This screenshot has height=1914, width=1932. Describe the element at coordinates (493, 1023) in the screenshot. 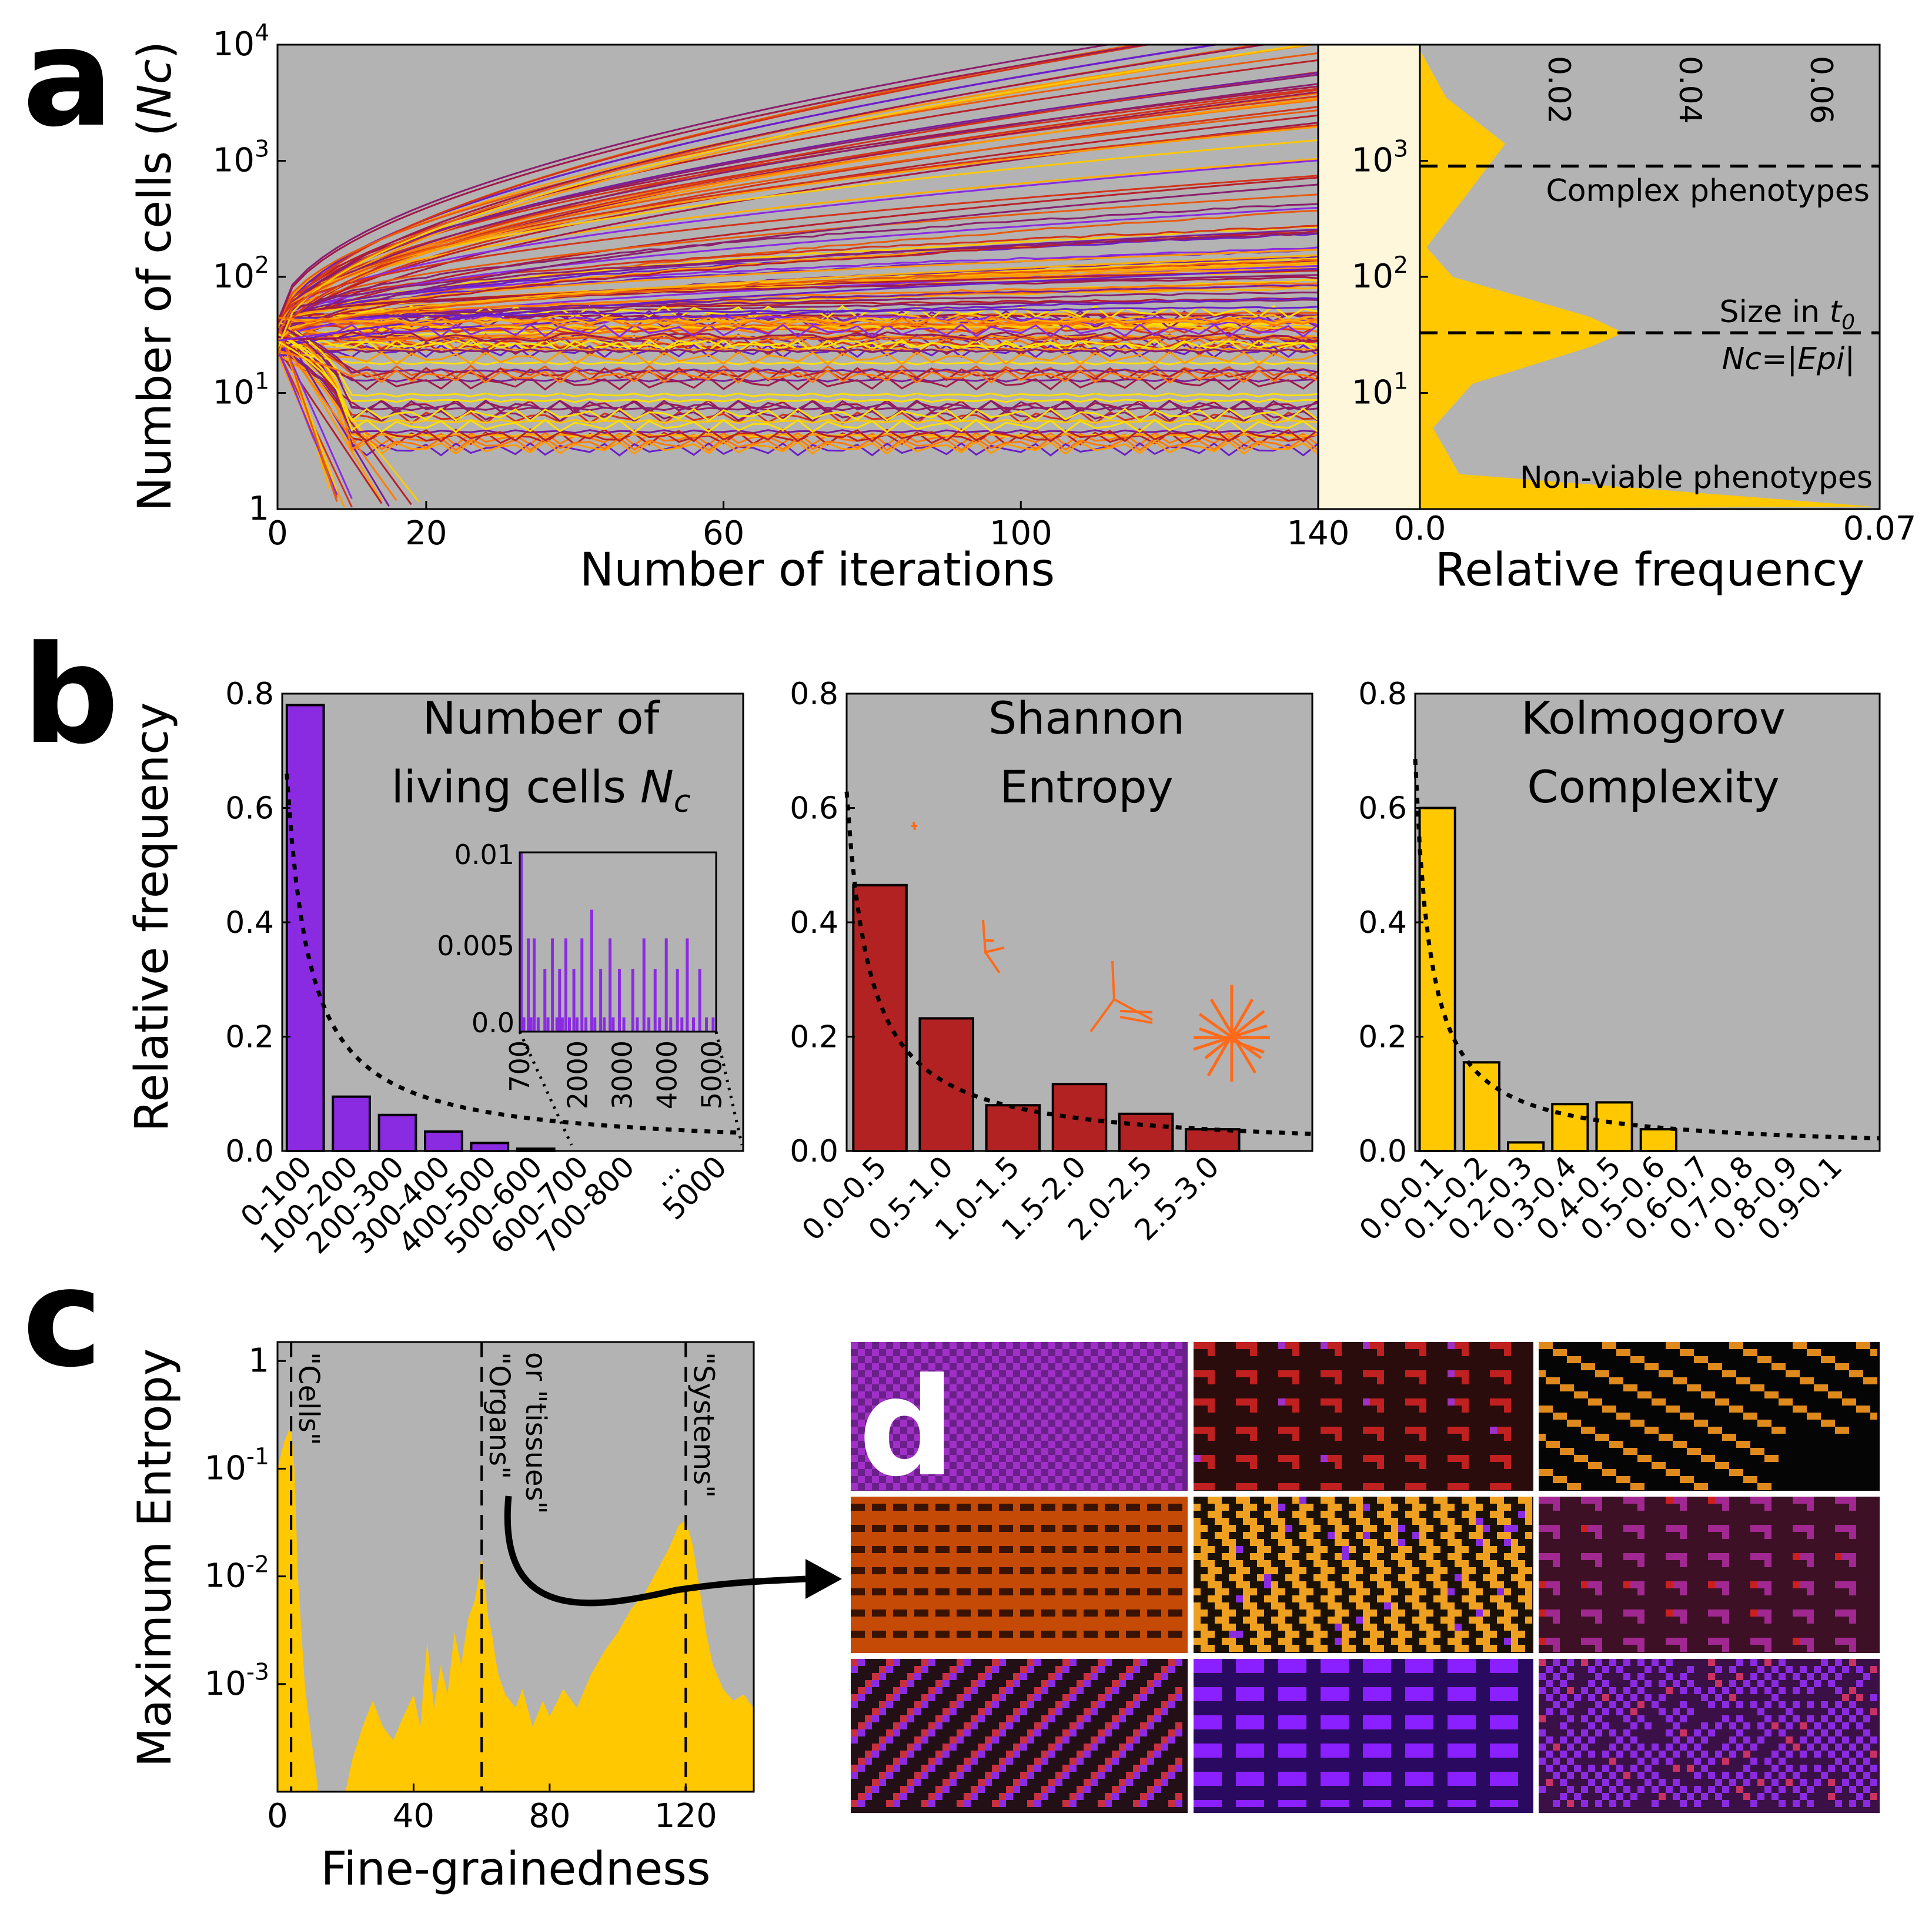

I see `inset-ytick-0: 0.0` at that location.